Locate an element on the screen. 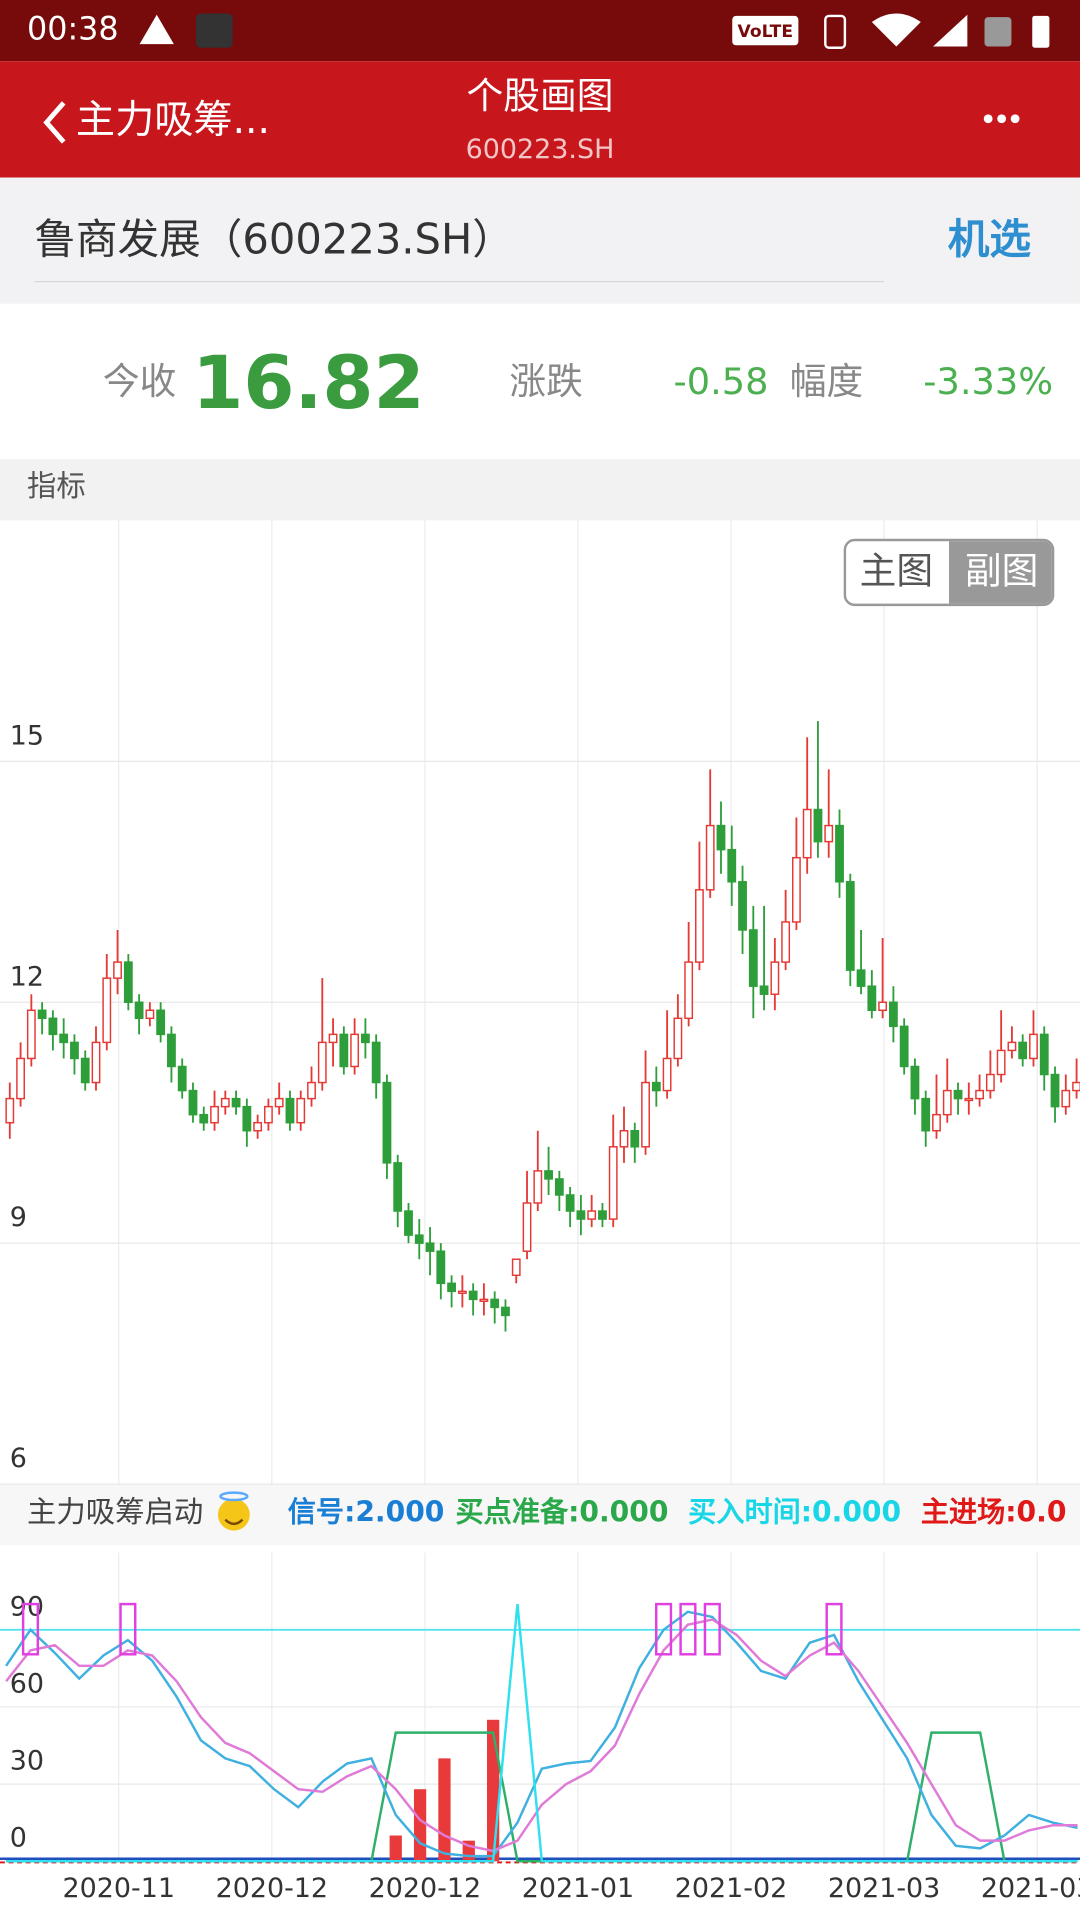 The height and width of the screenshot is (1920, 1080). volte-badge is located at coordinates (765, 30).